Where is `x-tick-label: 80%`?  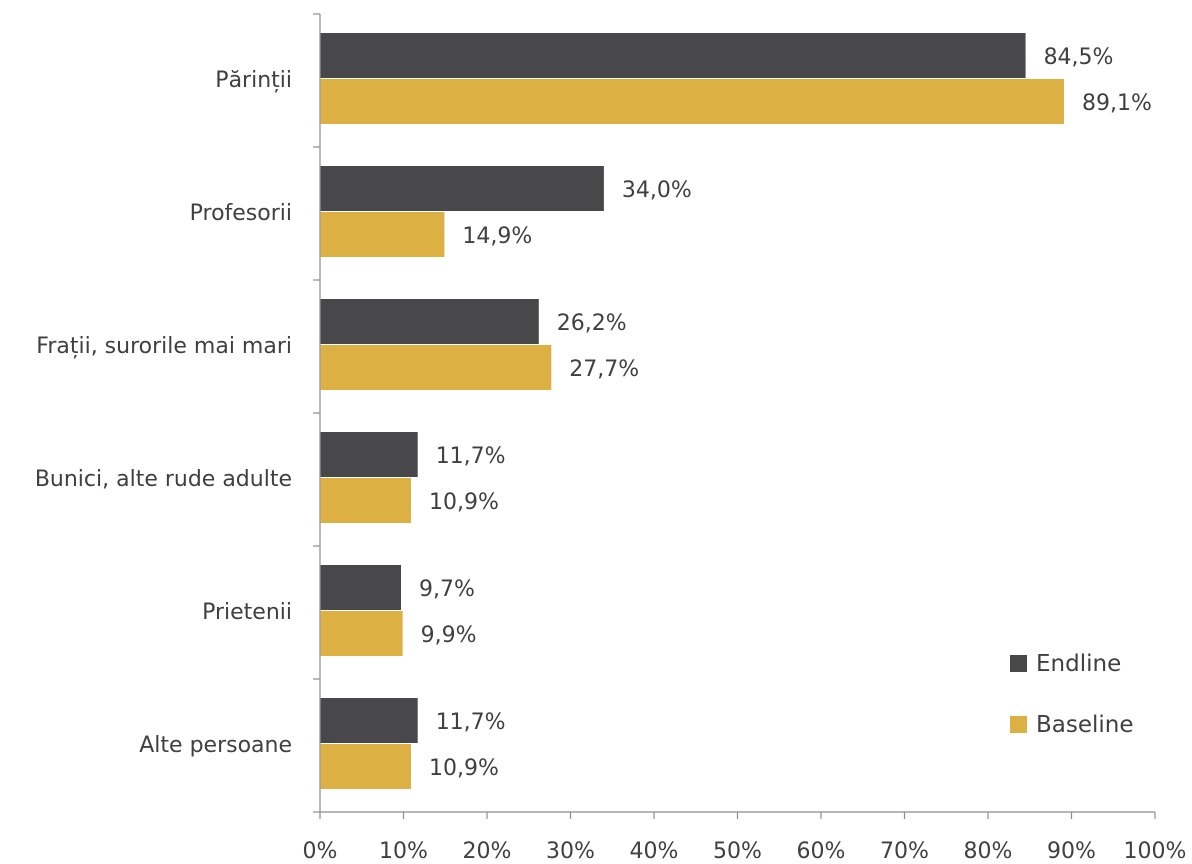
x-tick-label: 80% is located at coordinates (988, 851).